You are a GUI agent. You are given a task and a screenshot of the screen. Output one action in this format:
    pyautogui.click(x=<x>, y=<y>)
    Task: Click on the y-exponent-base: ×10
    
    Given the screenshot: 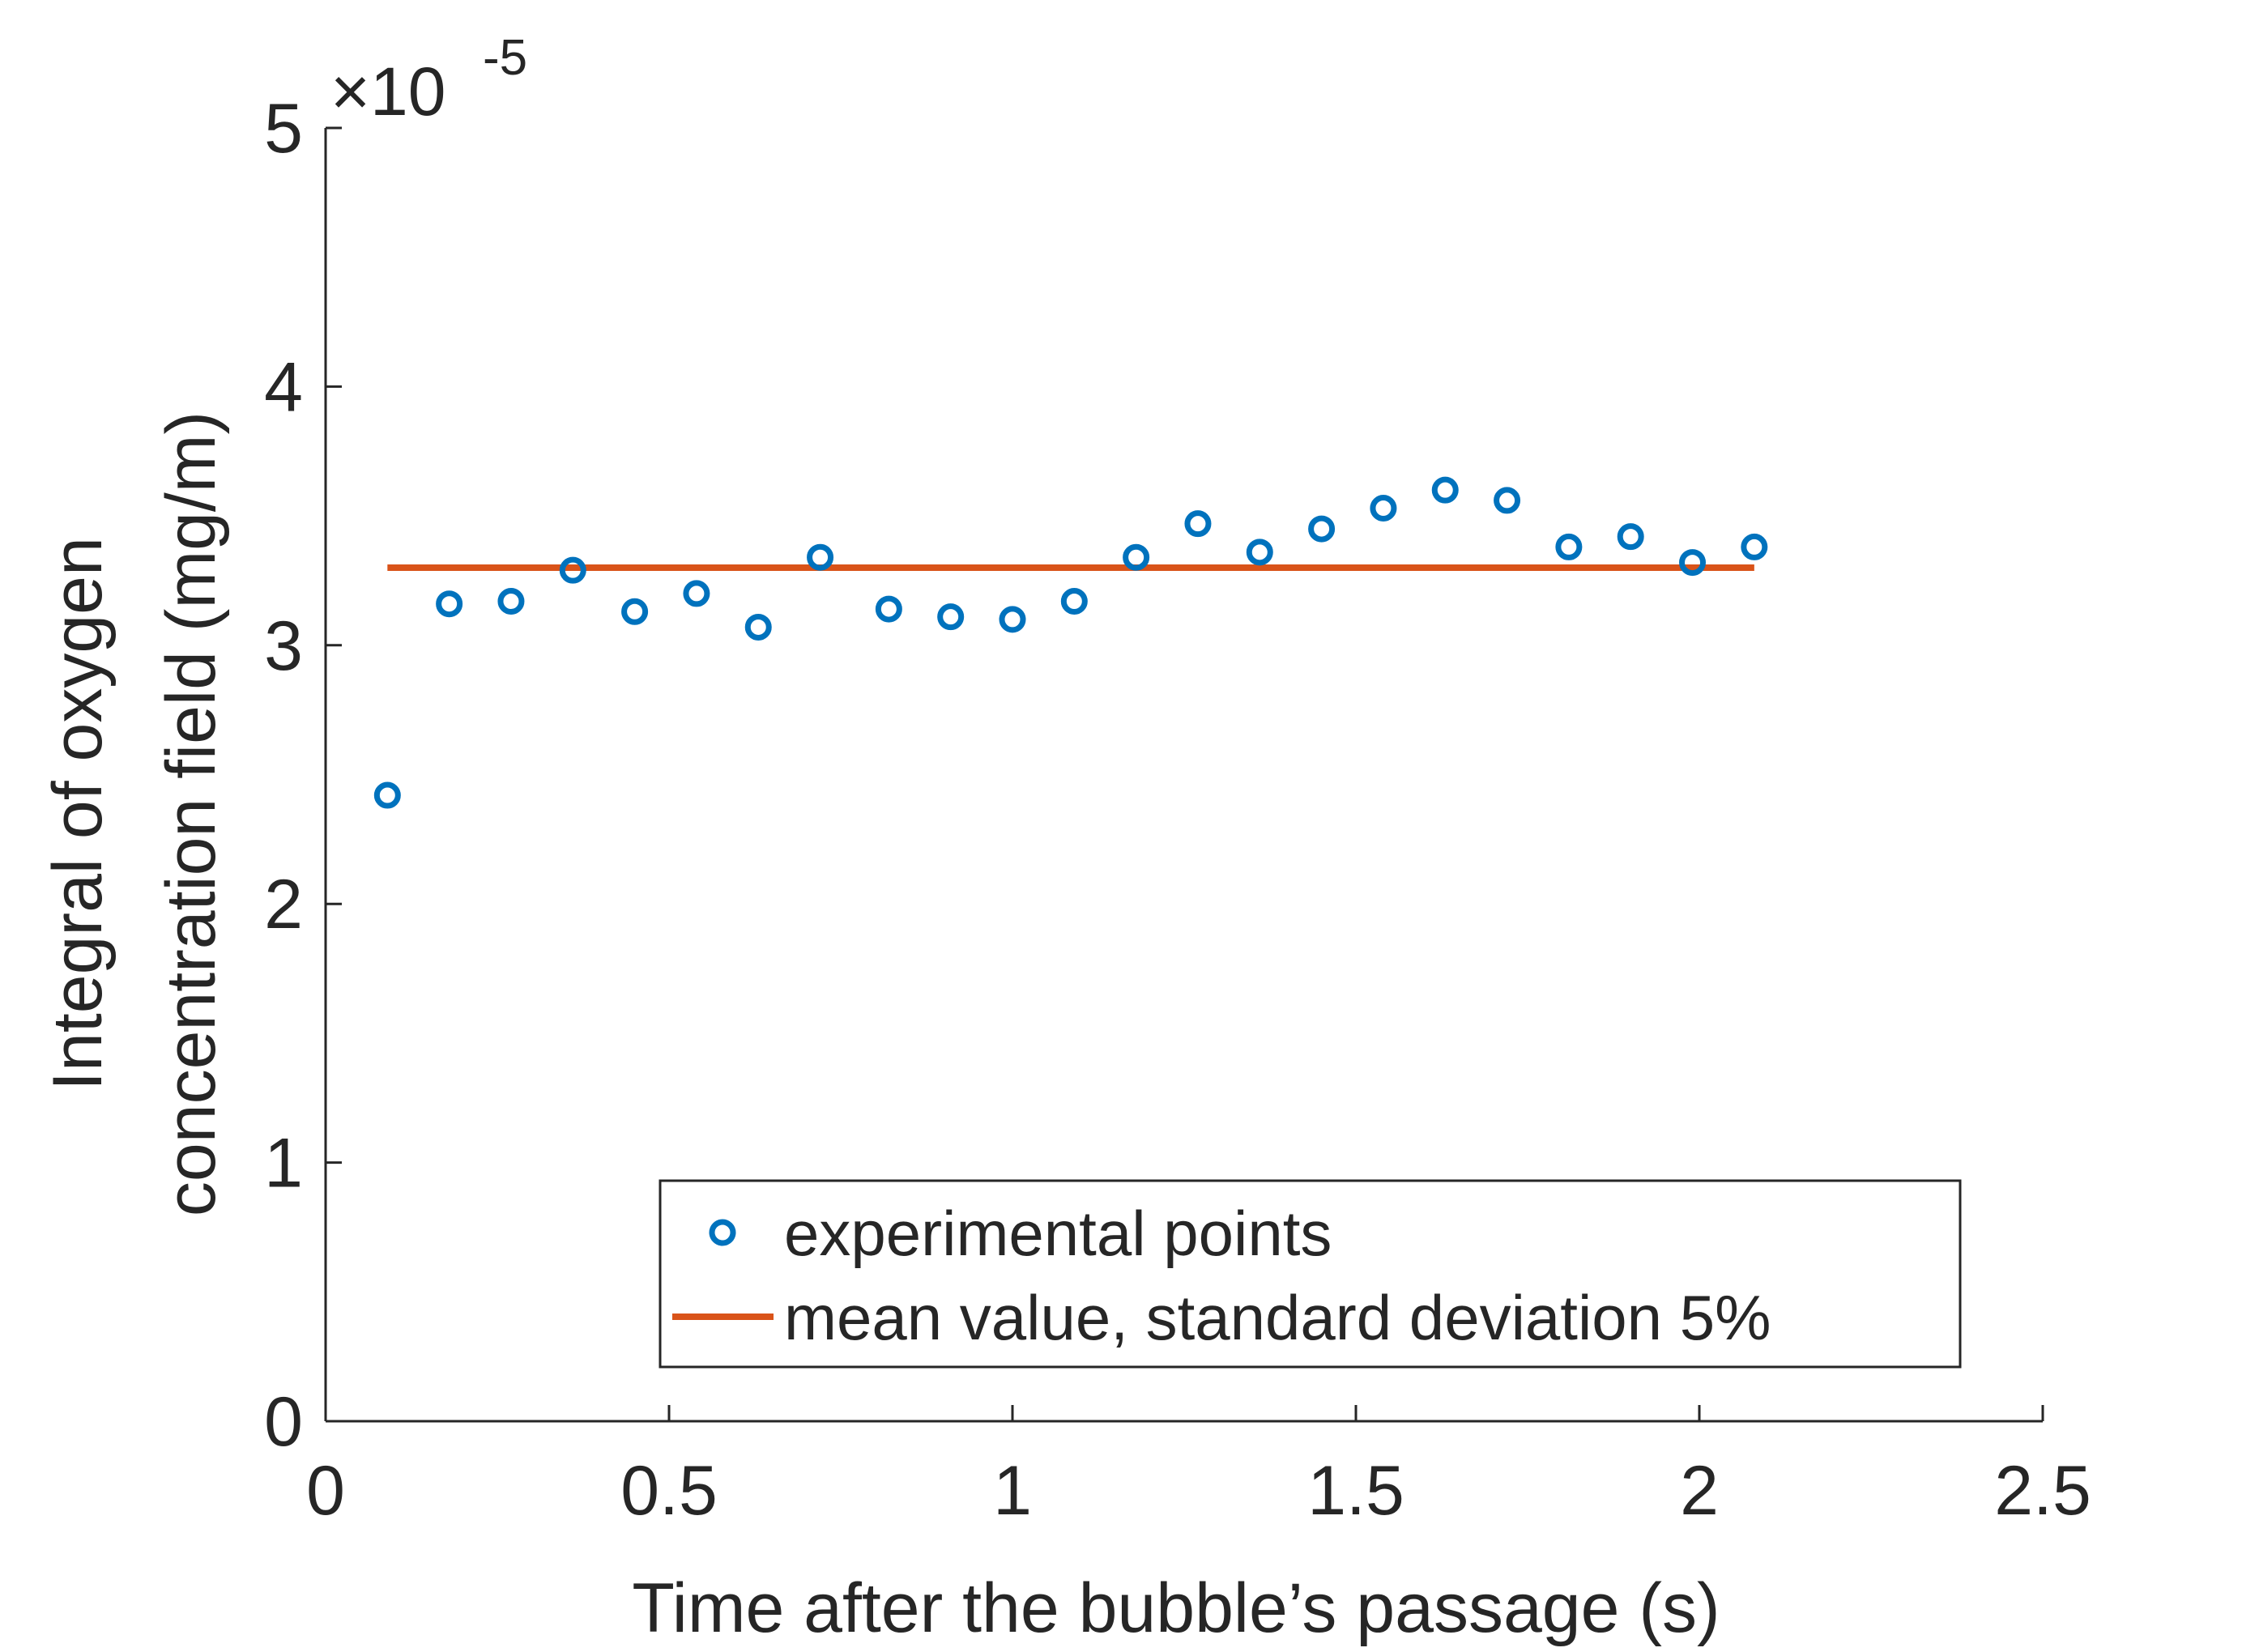 What is the action you would take?
    pyautogui.click(x=388, y=91)
    